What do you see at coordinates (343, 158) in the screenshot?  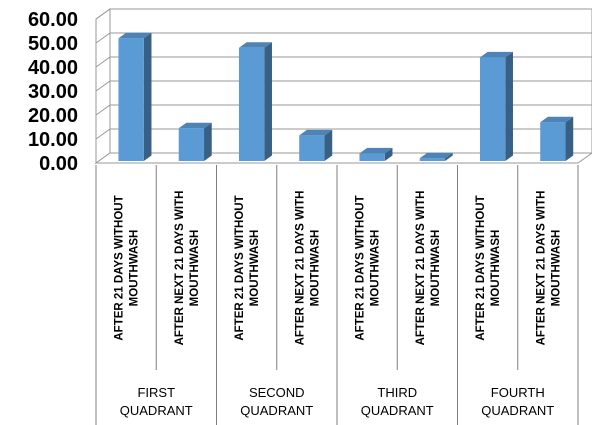 I see `floor` at bounding box center [343, 158].